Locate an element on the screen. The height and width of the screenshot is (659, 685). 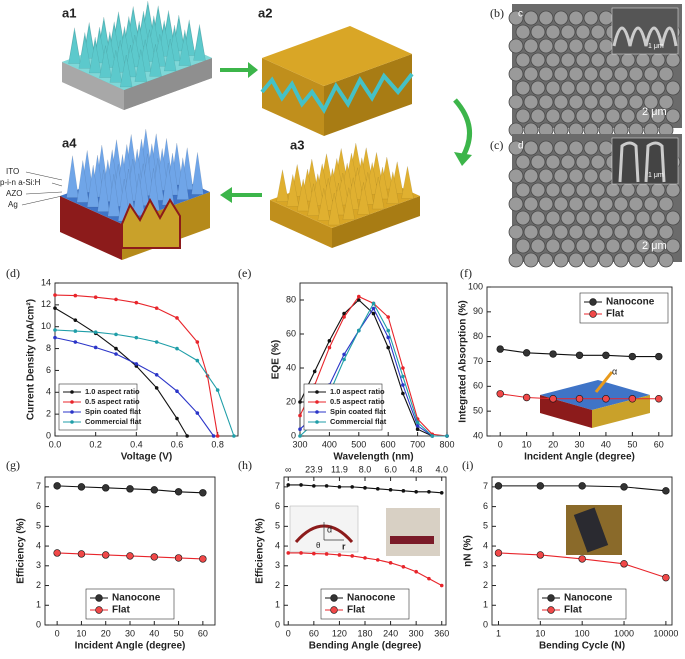
x-tick-label: 40 is located at coordinates (606, 444).